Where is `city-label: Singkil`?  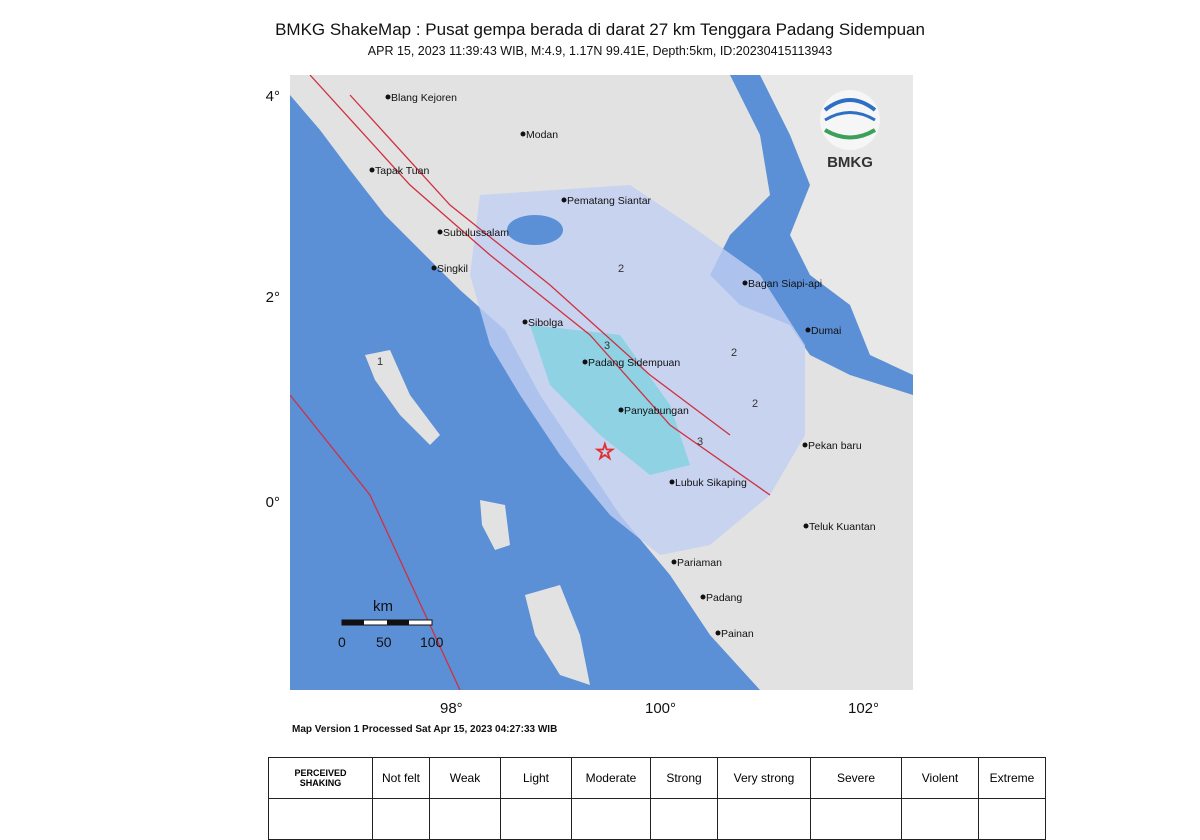 city-label: Singkil is located at coordinates (452, 269).